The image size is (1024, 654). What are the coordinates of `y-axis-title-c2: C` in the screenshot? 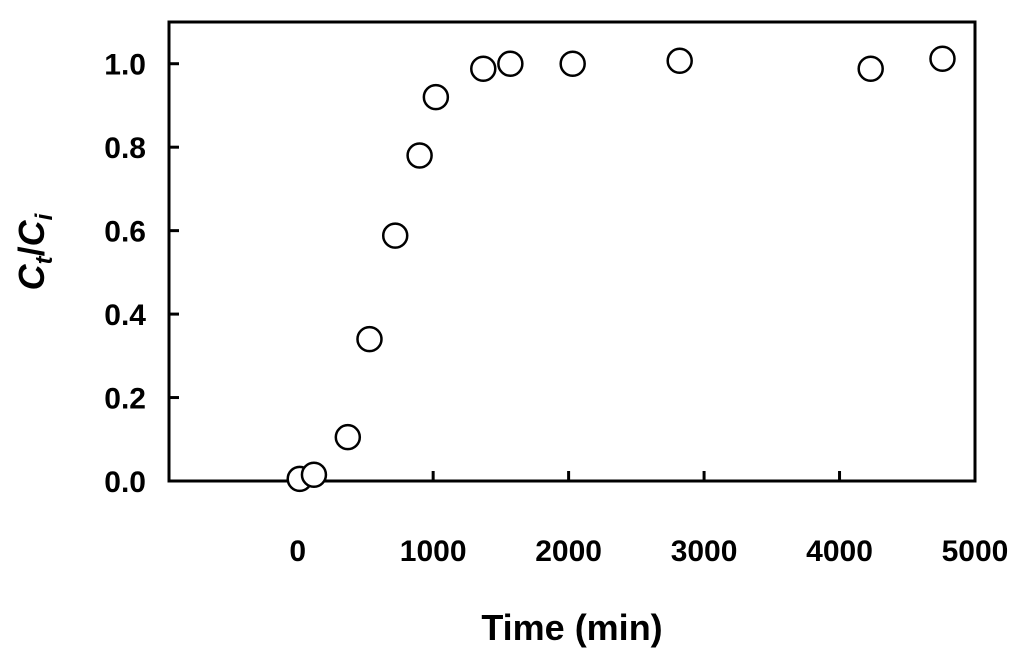 It's located at (31, 232).